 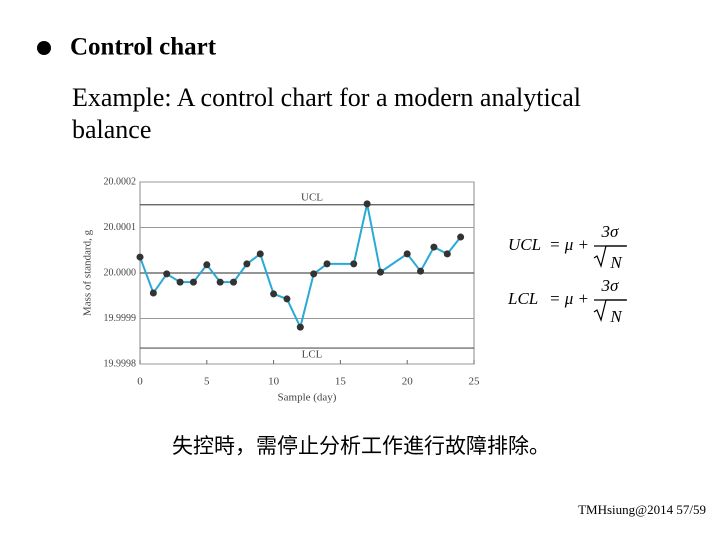 I want to click on limit-label: LCL, so click(x=312, y=355).